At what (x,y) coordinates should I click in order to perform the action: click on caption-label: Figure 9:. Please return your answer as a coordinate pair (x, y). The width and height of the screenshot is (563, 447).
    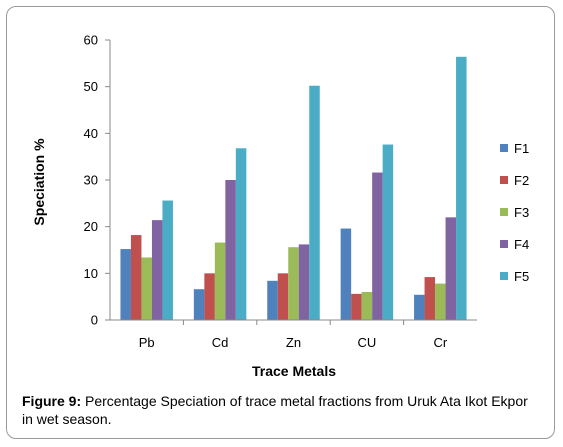
    Looking at the image, I should click on (52, 401).